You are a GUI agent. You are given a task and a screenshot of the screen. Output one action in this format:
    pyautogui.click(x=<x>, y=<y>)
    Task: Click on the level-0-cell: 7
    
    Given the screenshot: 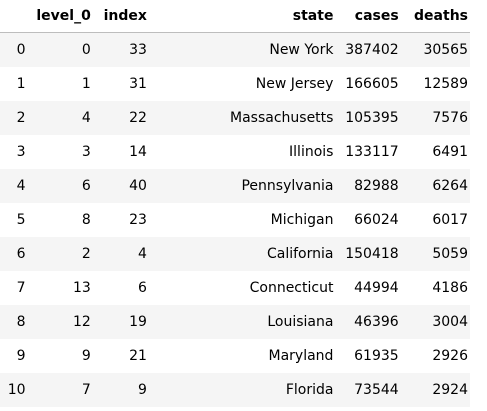 What is the action you would take?
    pyautogui.click(x=86, y=389)
    